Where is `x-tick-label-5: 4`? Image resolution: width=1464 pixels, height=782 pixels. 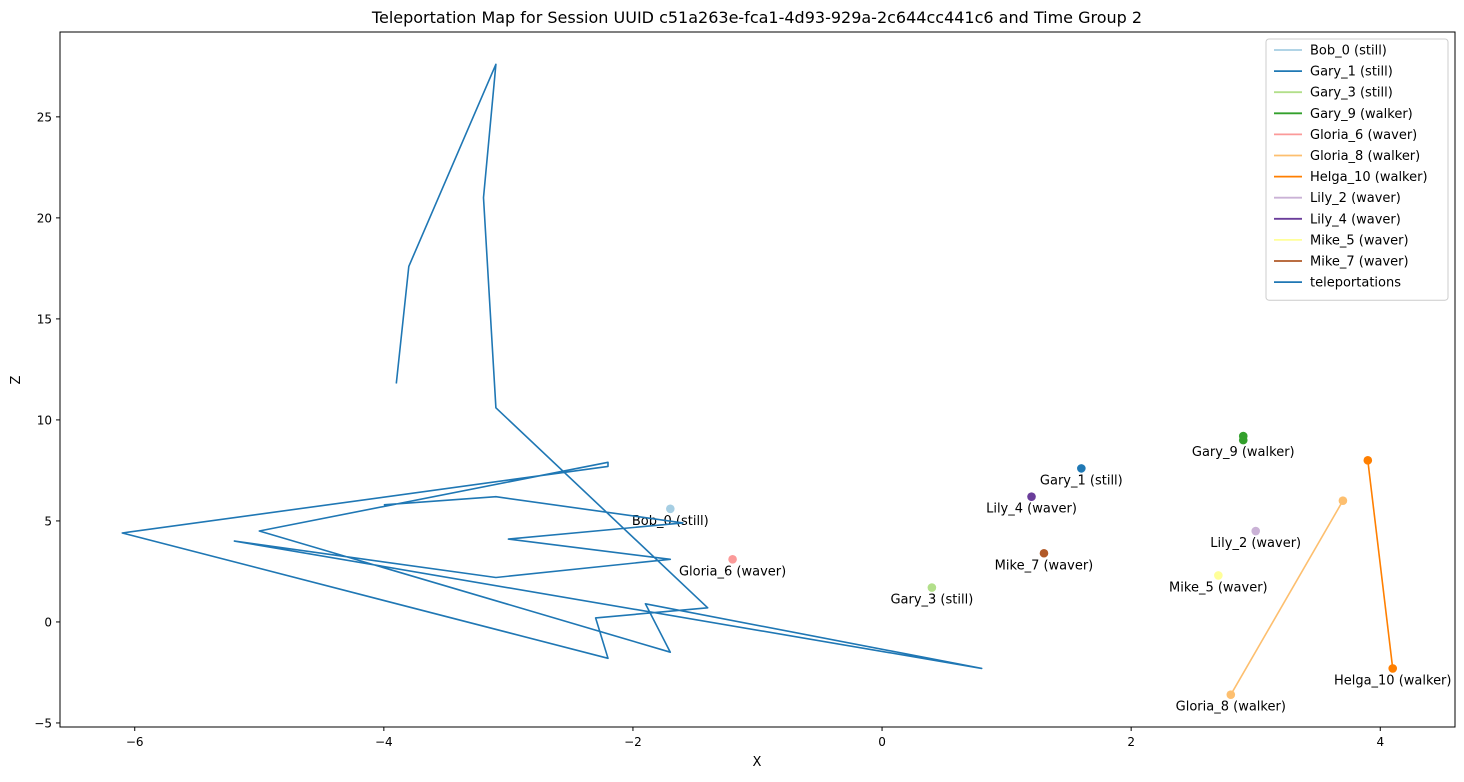 x-tick-label-5: 4 is located at coordinates (1380, 742).